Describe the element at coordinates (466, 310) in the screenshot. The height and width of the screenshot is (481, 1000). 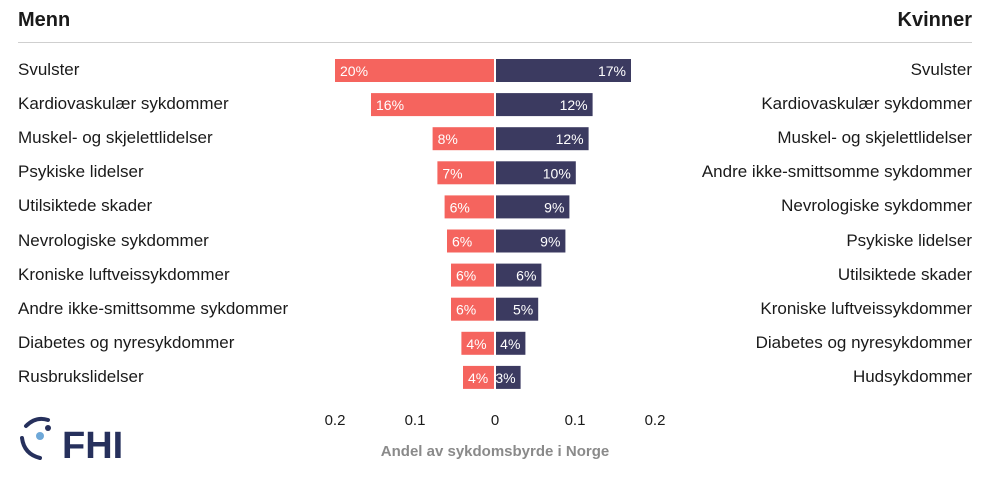
I see `men-bar-label-8: 6%` at that location.